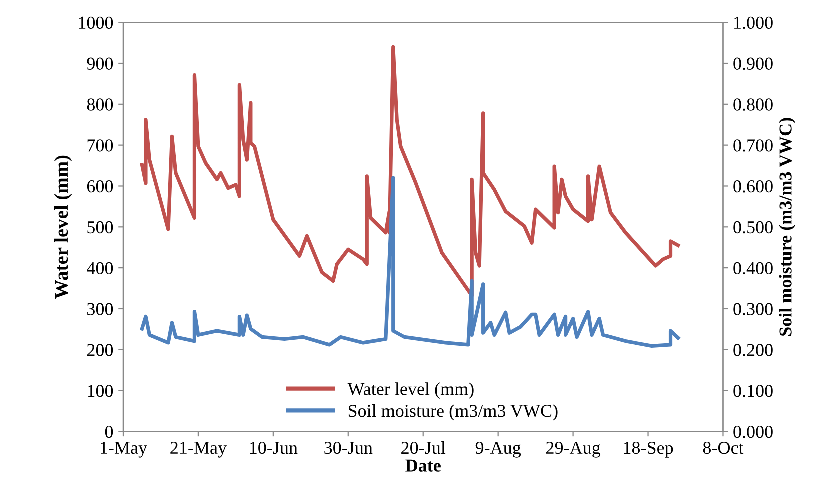 The height and width of the screenshot is (502, 840). What do you see at coordinates (198, 450) in the screenshot?
I see `x-tick-label: 21-May` at bounding box center [198, 450].